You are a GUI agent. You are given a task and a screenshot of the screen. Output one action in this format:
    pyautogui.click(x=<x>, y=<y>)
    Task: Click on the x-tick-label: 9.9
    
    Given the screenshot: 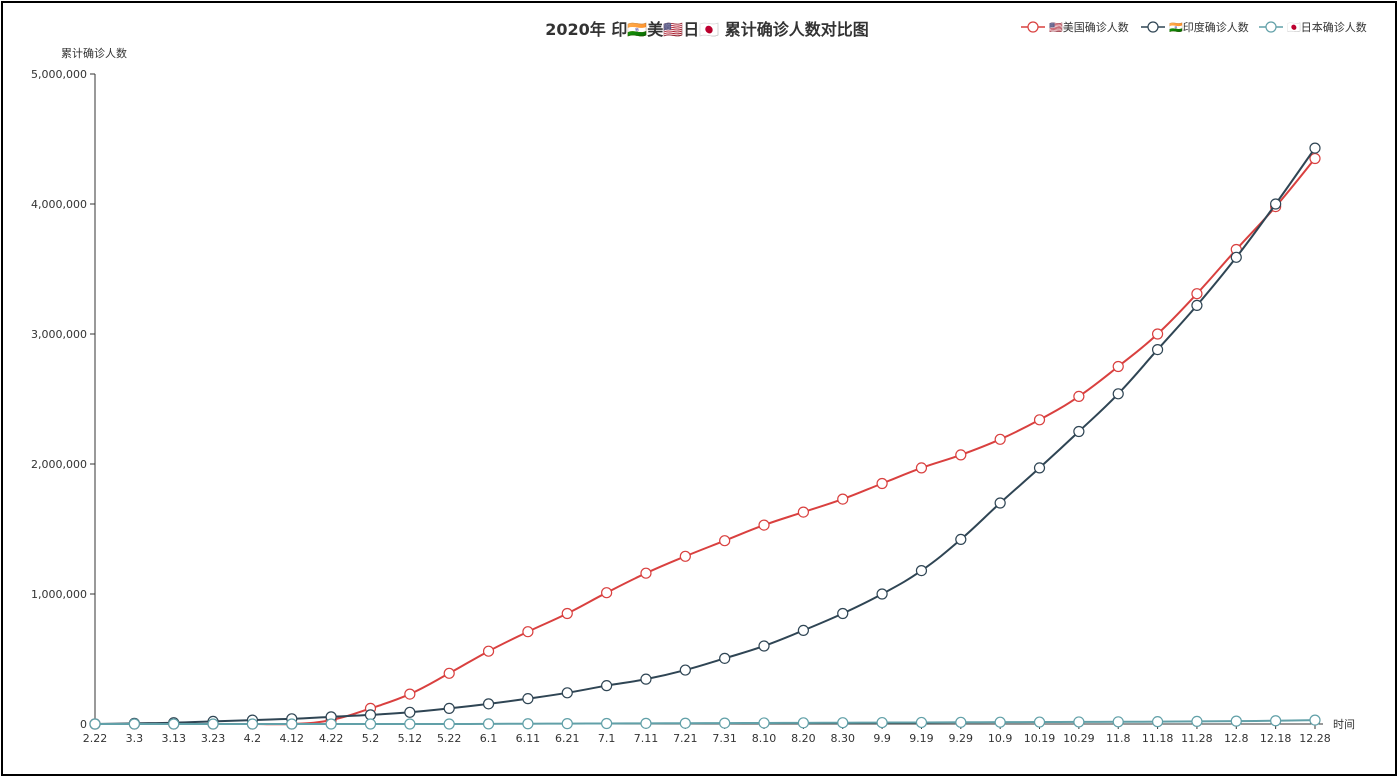 What is the action you would take?
    pyautogui.click(x=882, y=738)
    